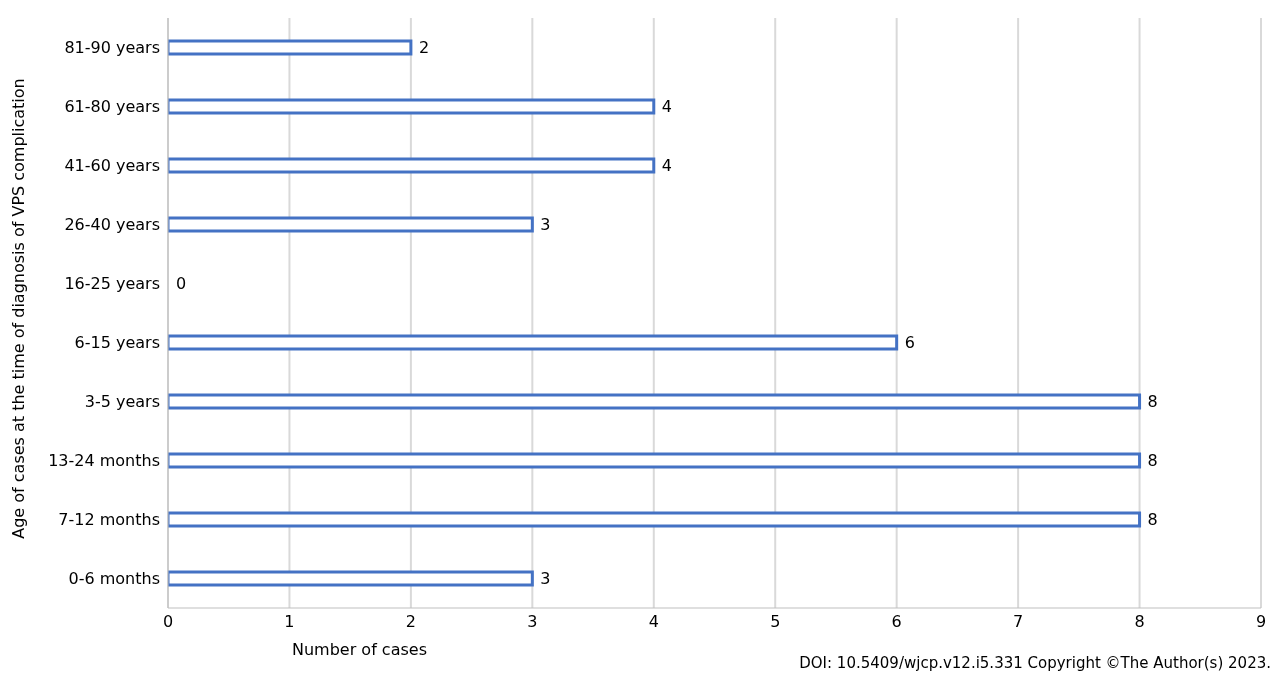 The width and height of the screenshot is (1279, 675). What do you see at coordinates (1018, 622) in the screenshot?
I see `x-tick-label: 7` at bounding box center [1018, 622].